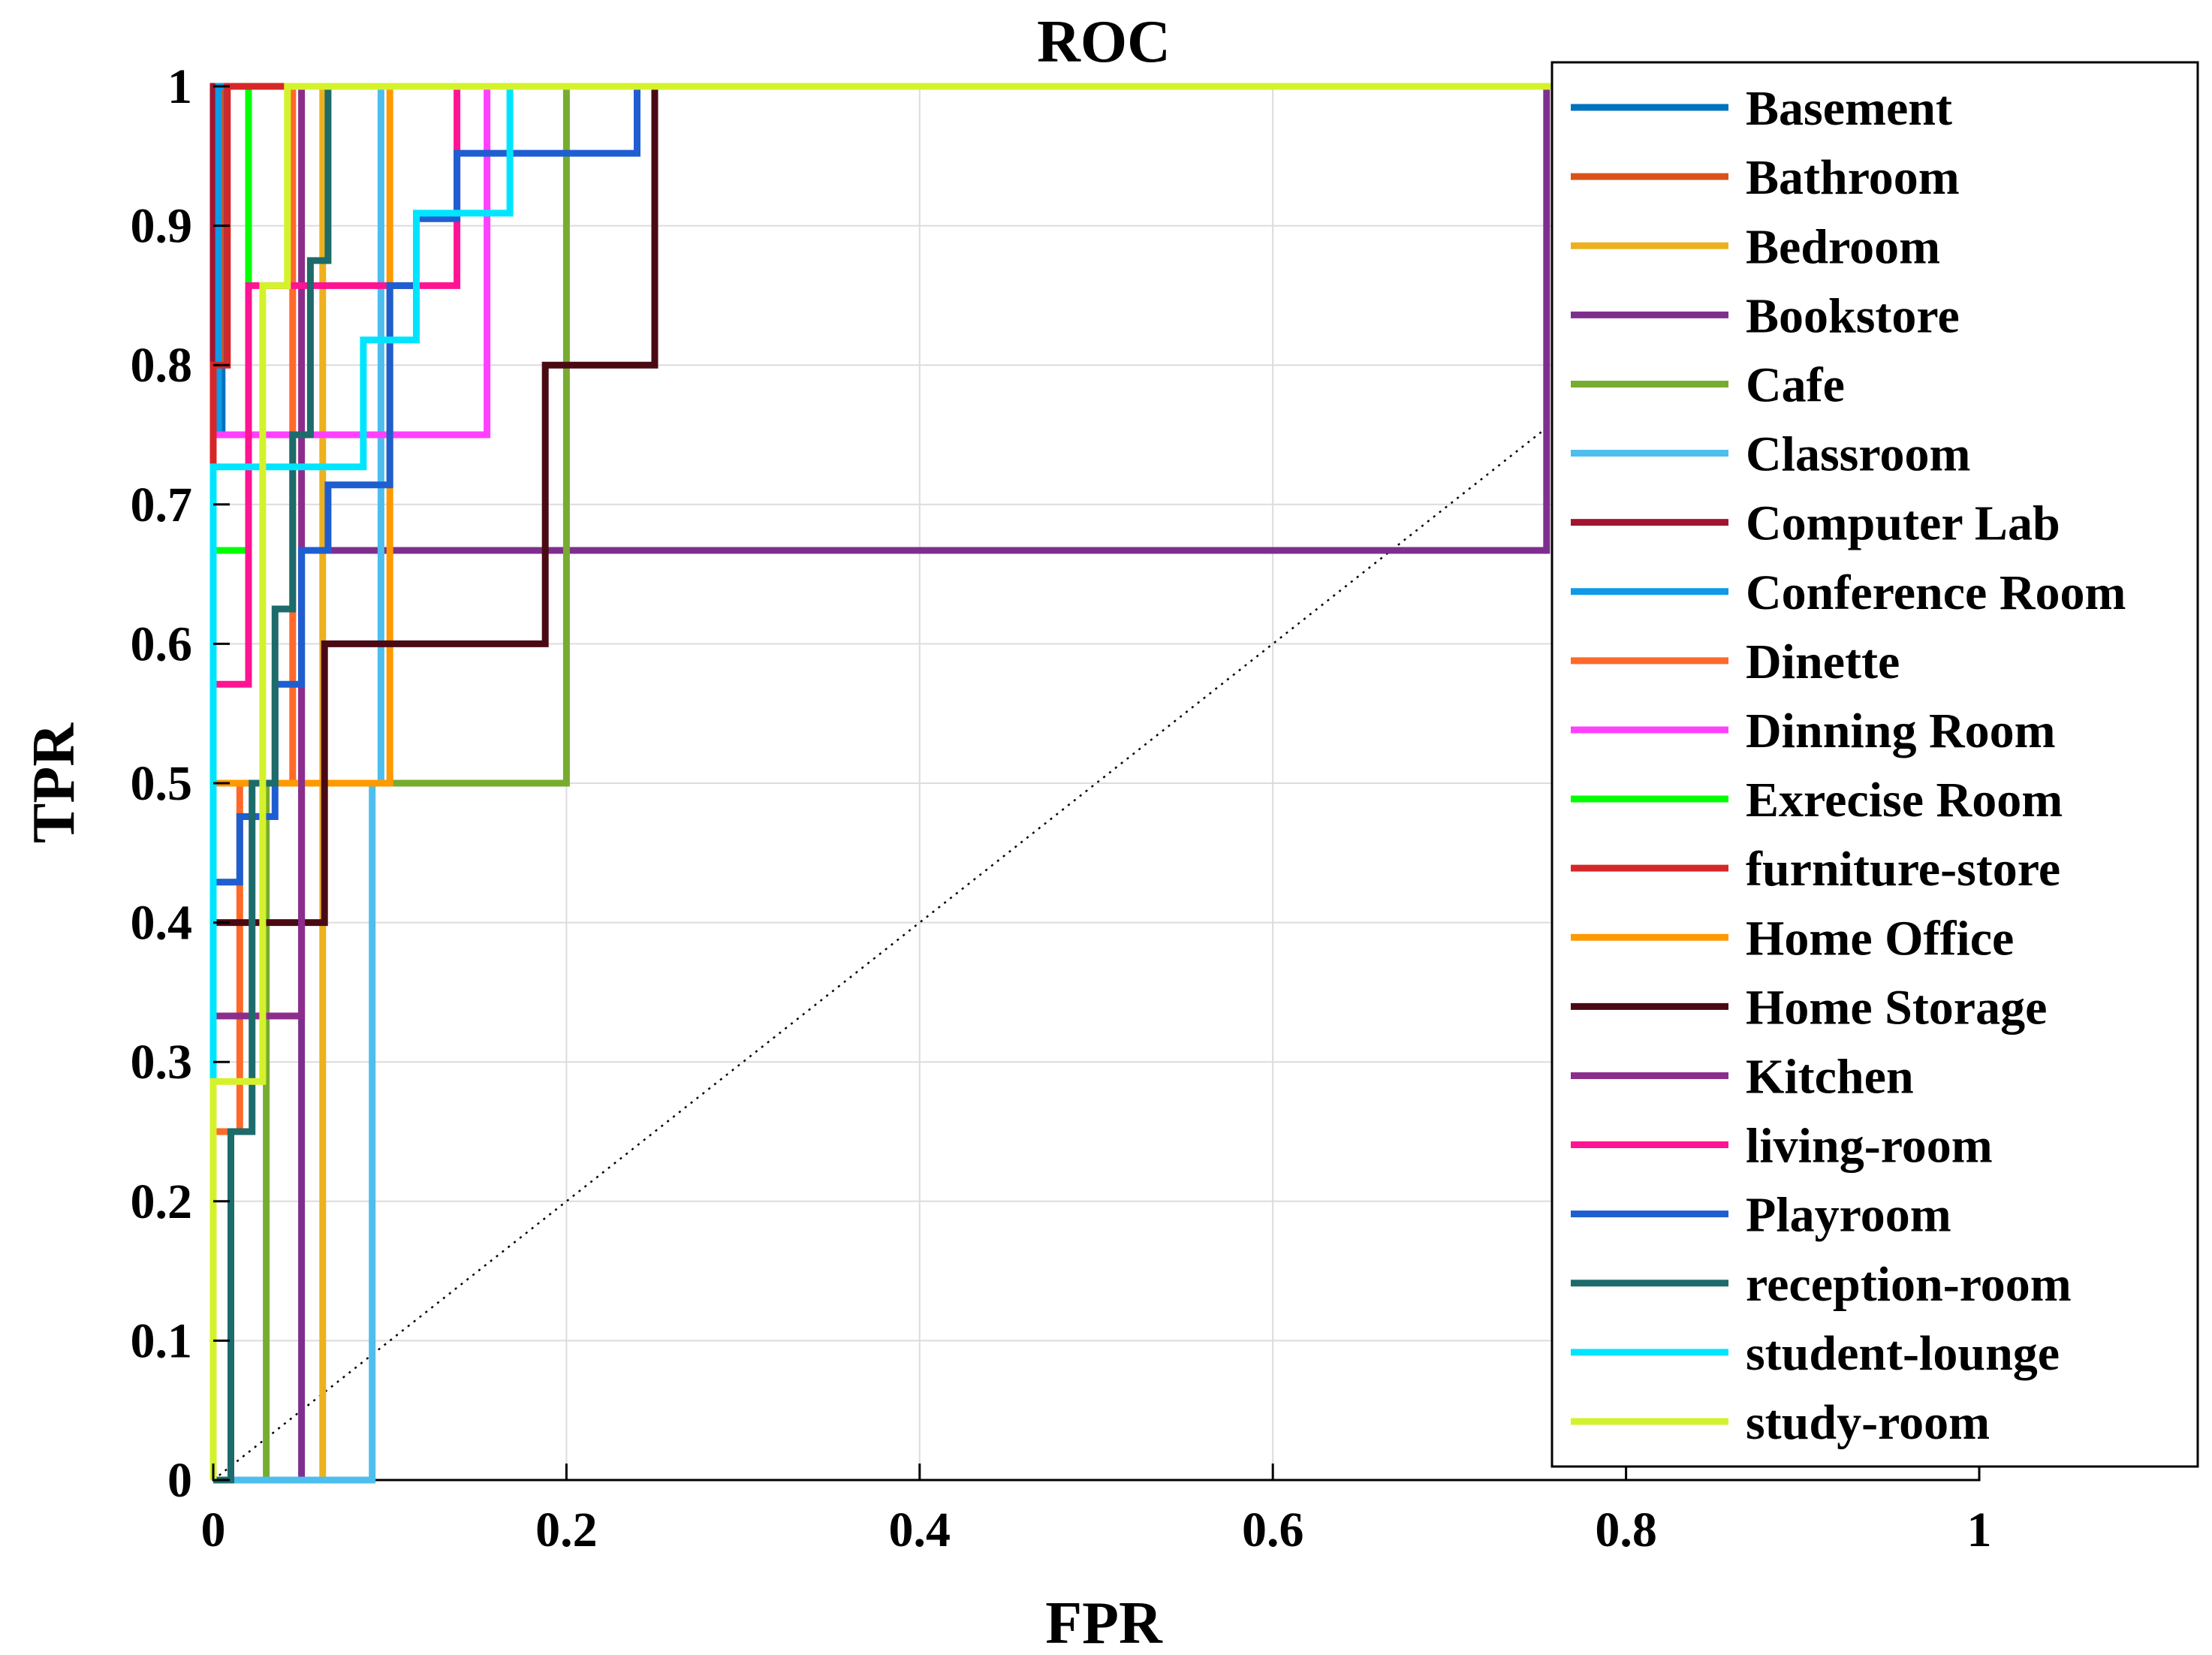 Image resolution: width=2212 pixels, height=1655 pixels. What do you see at coordinates (162, 1062) in the screenshot?
I see `y-tick-label-3: 0.3` at bounding box center [162, 1062].